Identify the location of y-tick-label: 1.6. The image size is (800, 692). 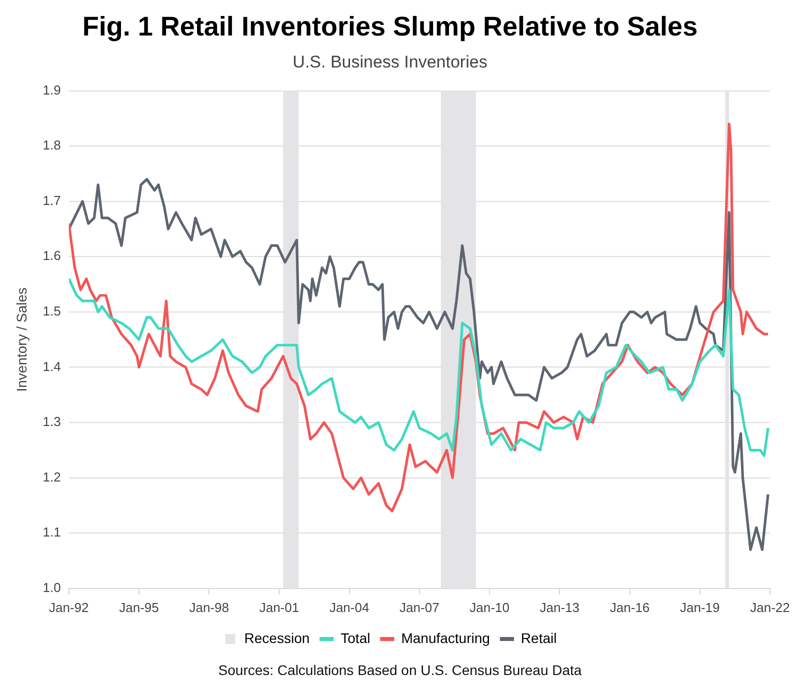
(51, 256).